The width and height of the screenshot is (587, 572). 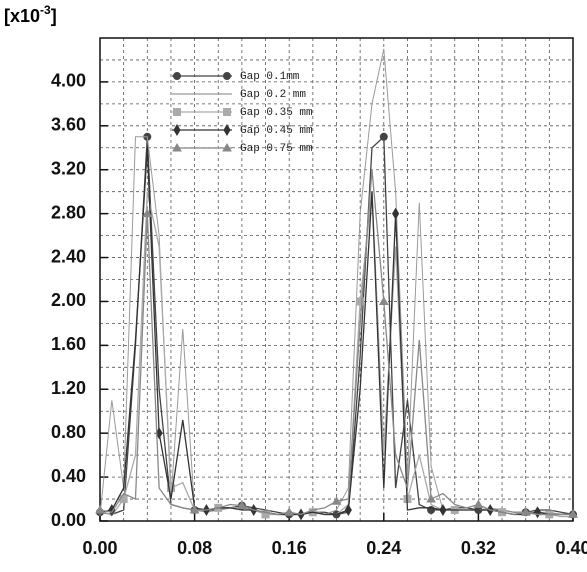 I want to click on legend-label: Gap 0.1mm, so click(x=270, y=77).